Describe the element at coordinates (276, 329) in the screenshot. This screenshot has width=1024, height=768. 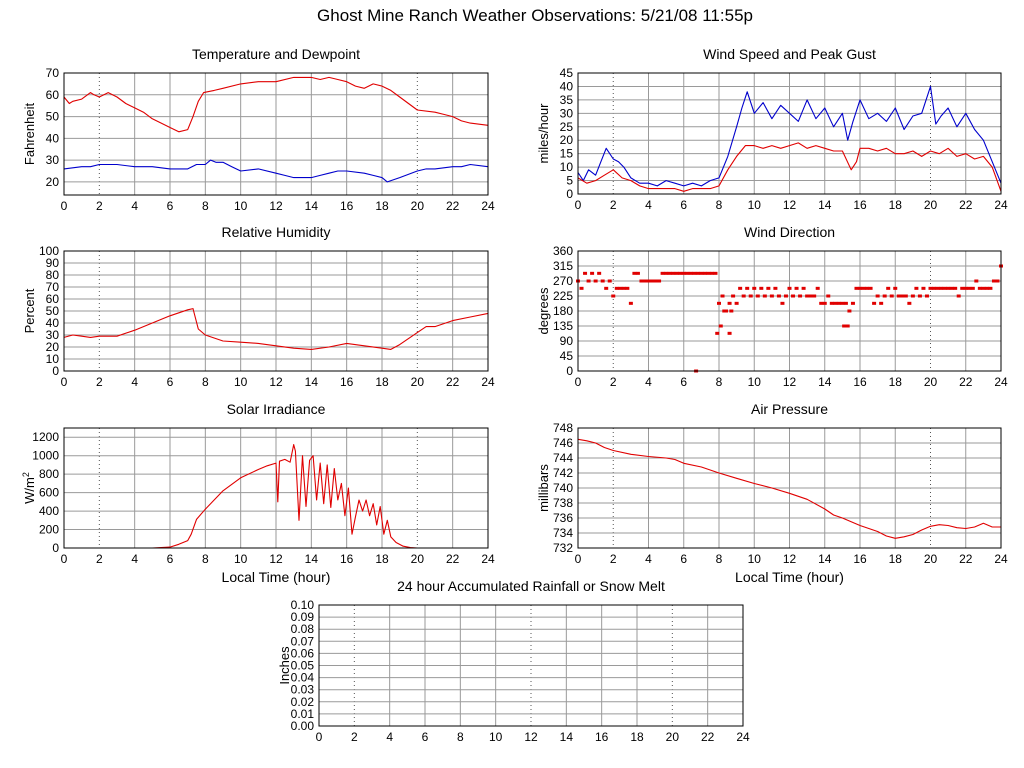
I see `rh-series-0-line` at that location.